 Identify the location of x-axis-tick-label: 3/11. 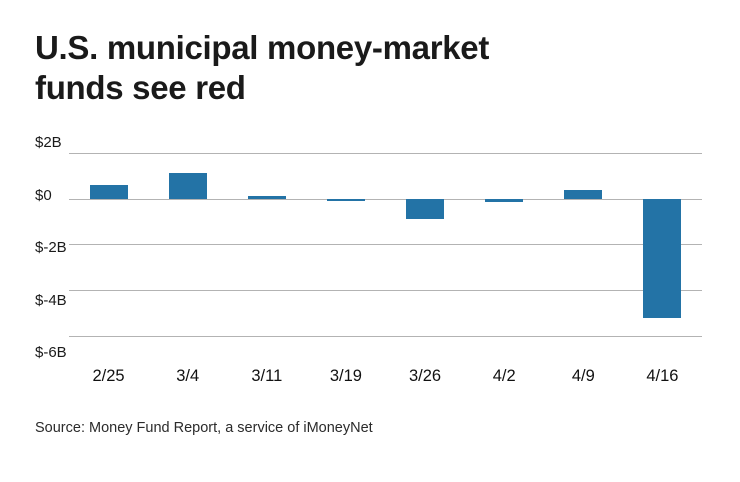
(267, 376).